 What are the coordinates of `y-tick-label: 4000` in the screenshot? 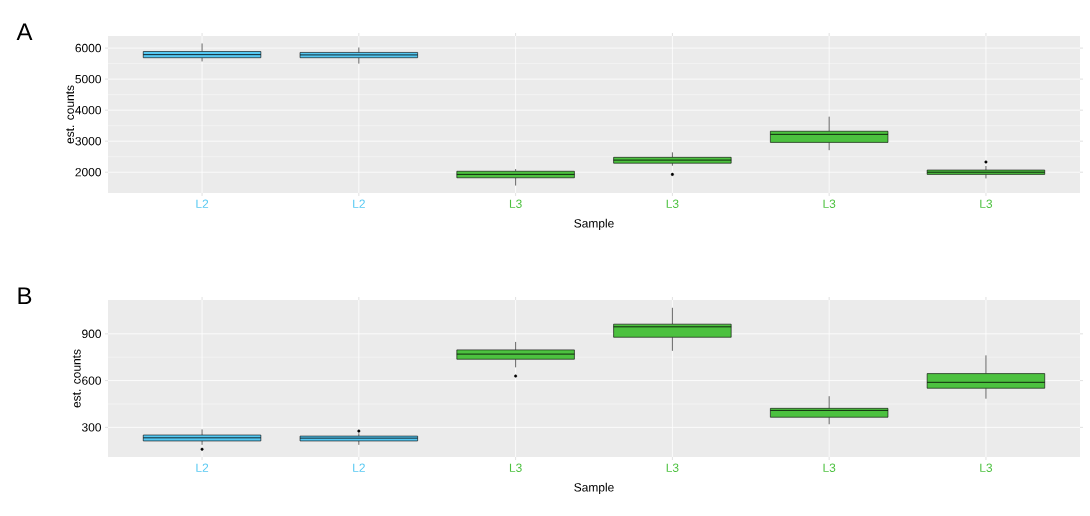 It's located at (88, 110).